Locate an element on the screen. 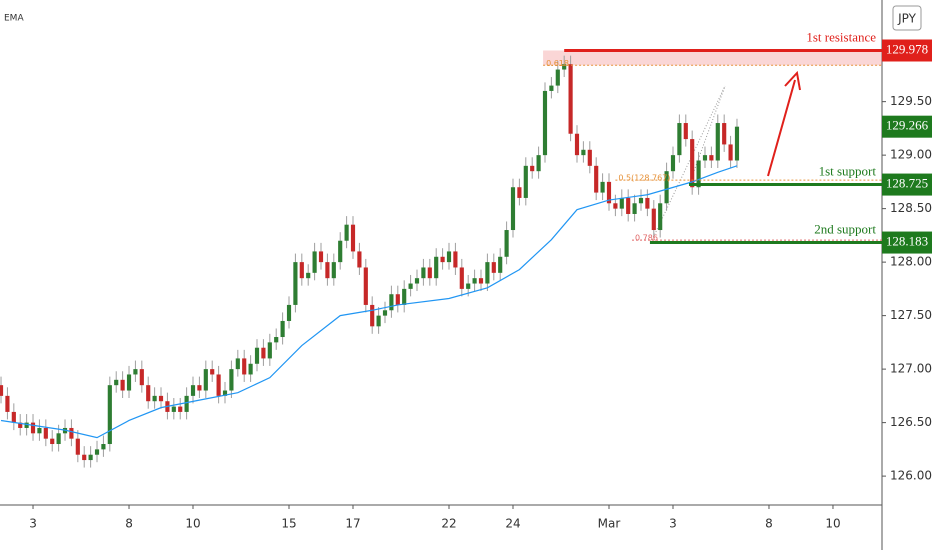  x-tick-label: 17 is located at coordinates (352, 524).